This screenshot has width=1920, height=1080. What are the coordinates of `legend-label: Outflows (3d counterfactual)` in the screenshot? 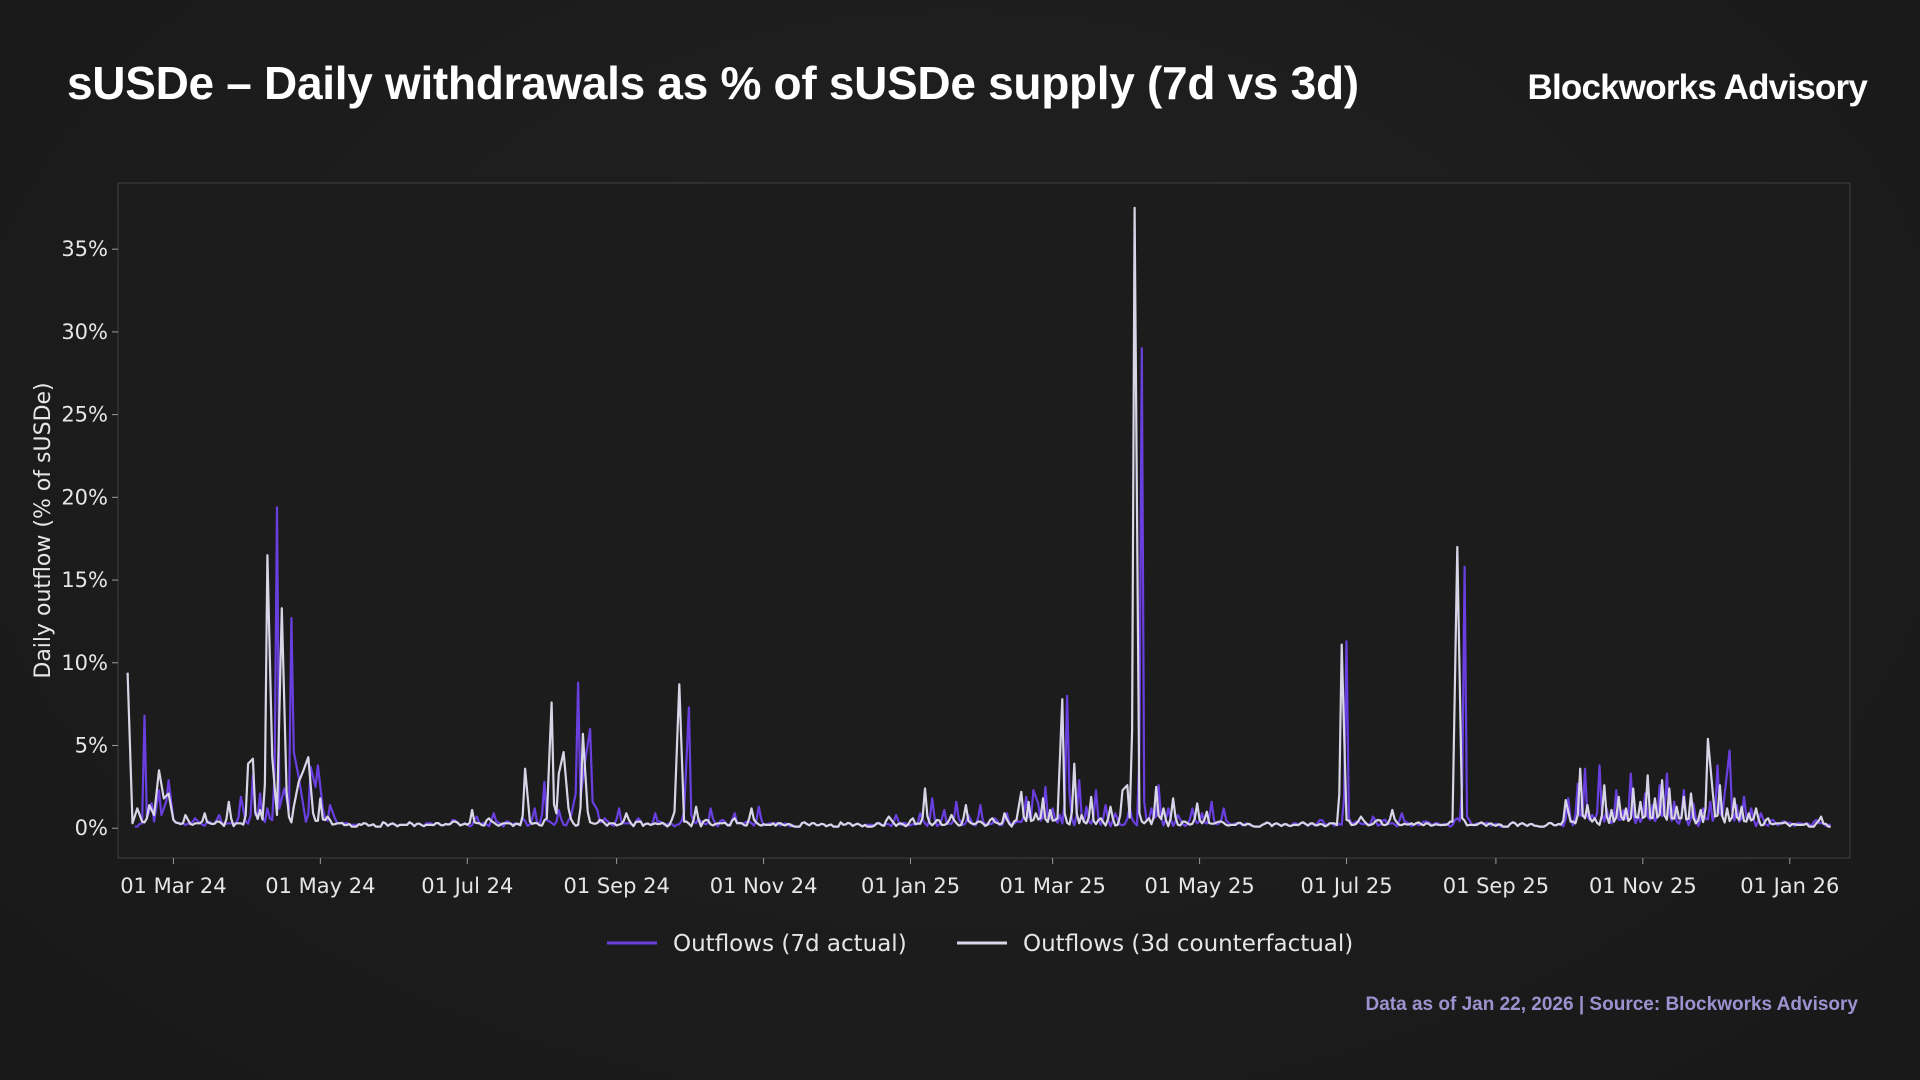 It's located at (1188, 944).